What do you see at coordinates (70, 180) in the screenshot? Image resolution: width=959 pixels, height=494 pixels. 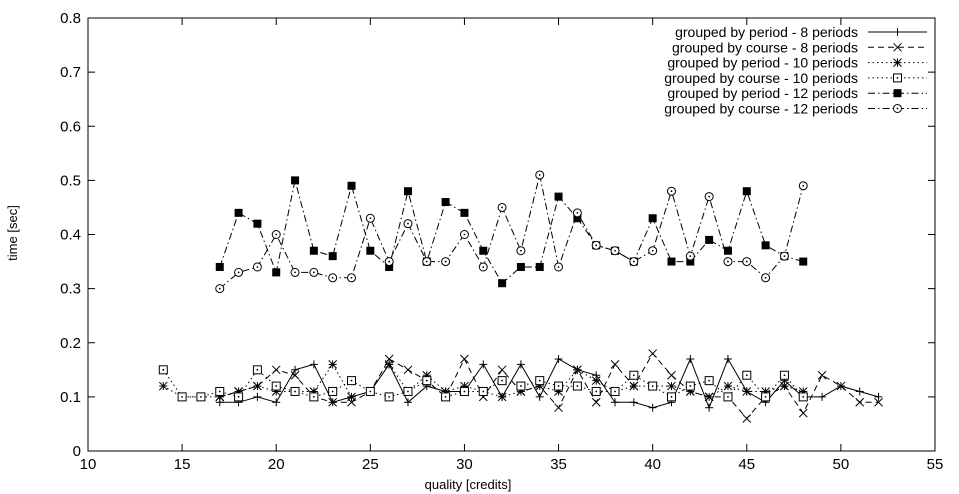 I see `y-tick-label: 0.5` at bounding box center [70, 180].